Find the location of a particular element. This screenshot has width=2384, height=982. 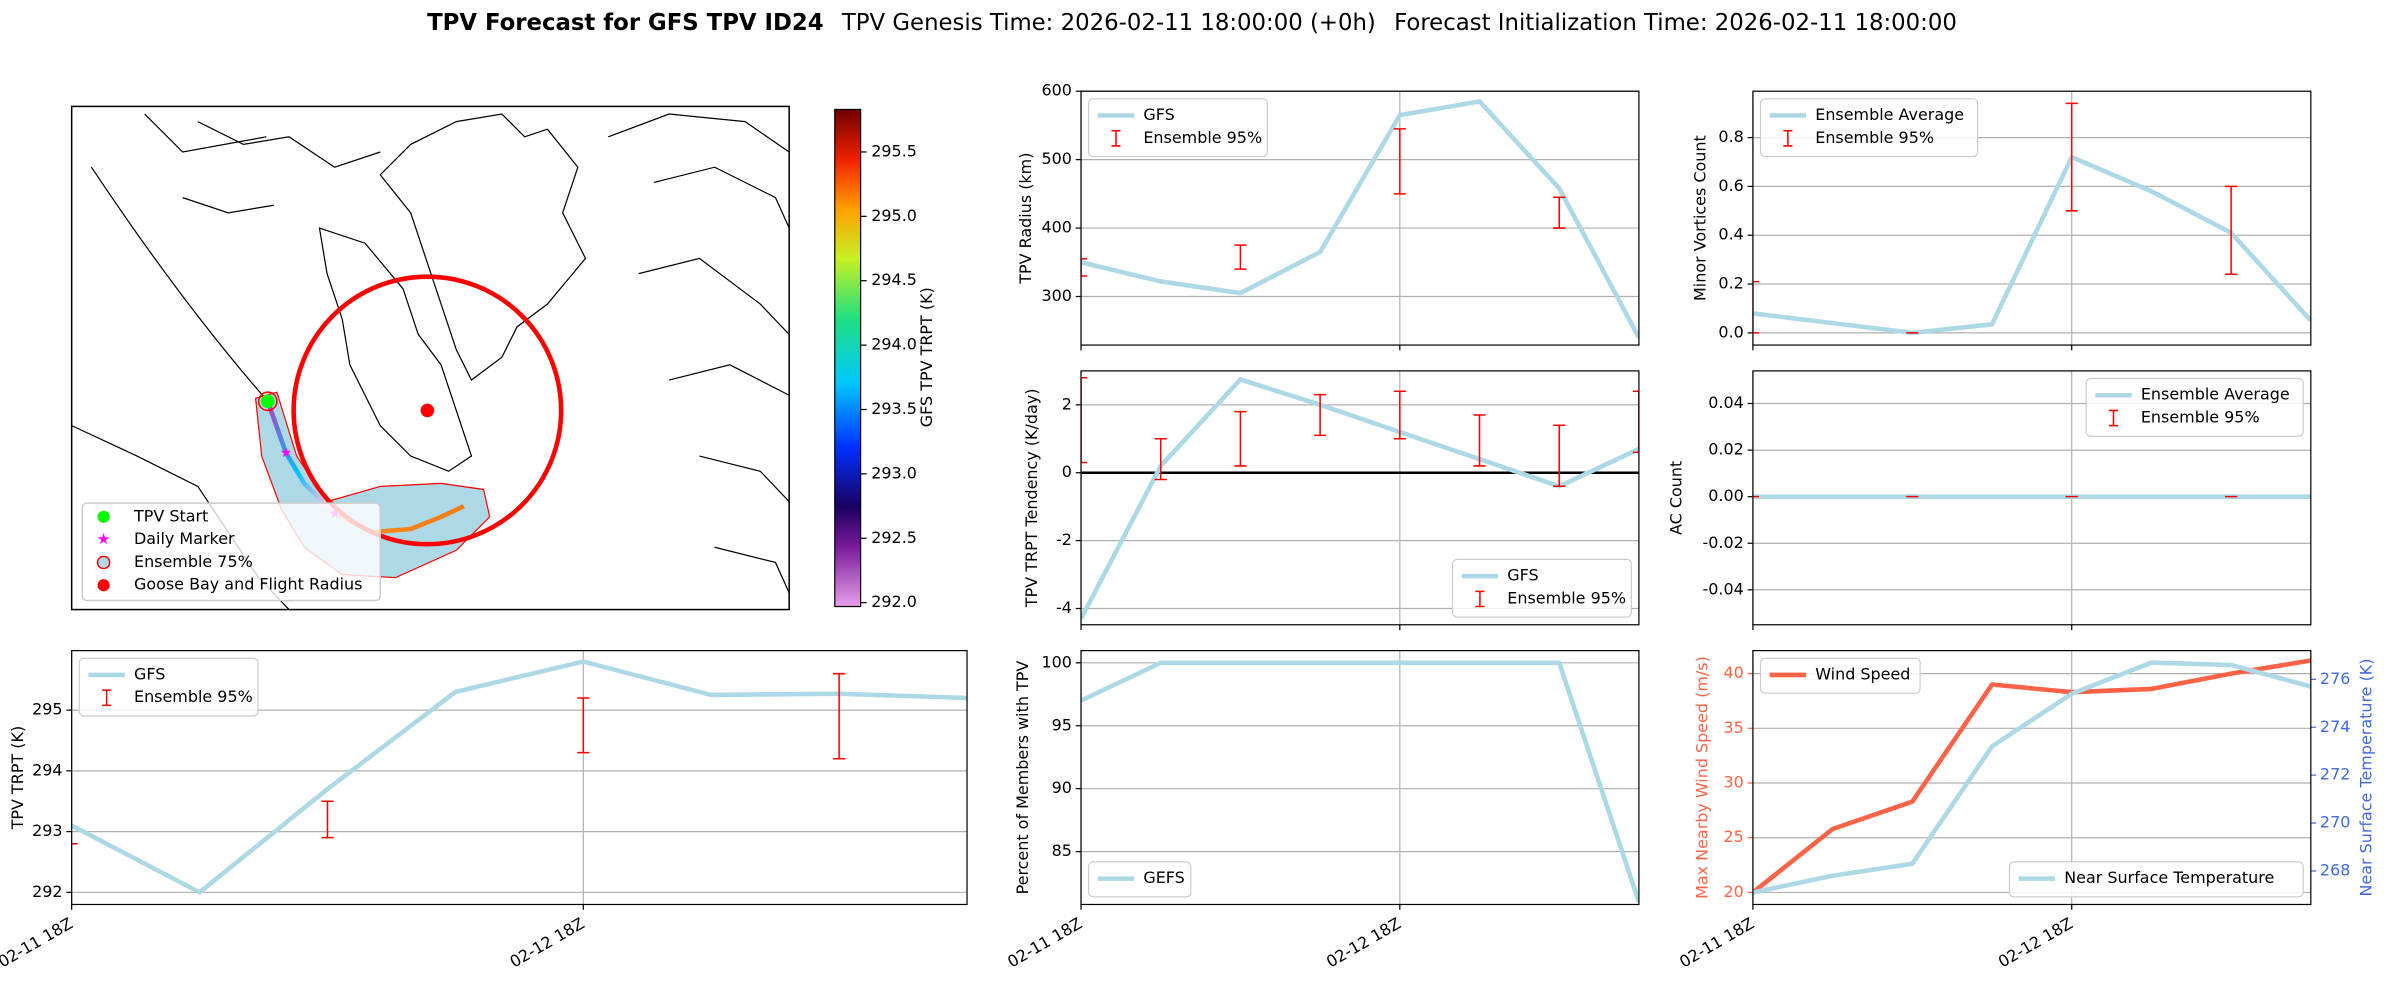

legend-label: Ensemble 95% is located at coordinates (193, 696).